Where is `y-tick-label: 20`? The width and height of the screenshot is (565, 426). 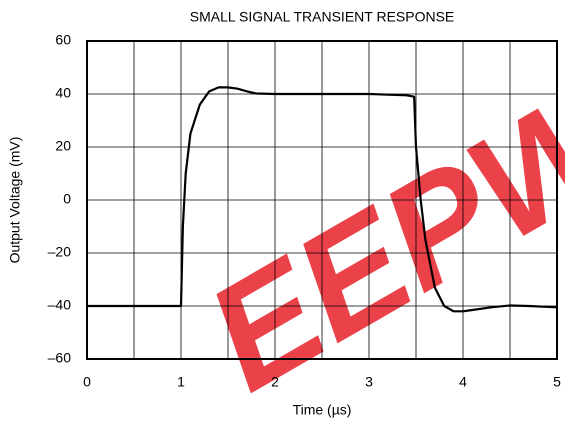 y-tick-label: 20 is located at coordinates (63, 146).